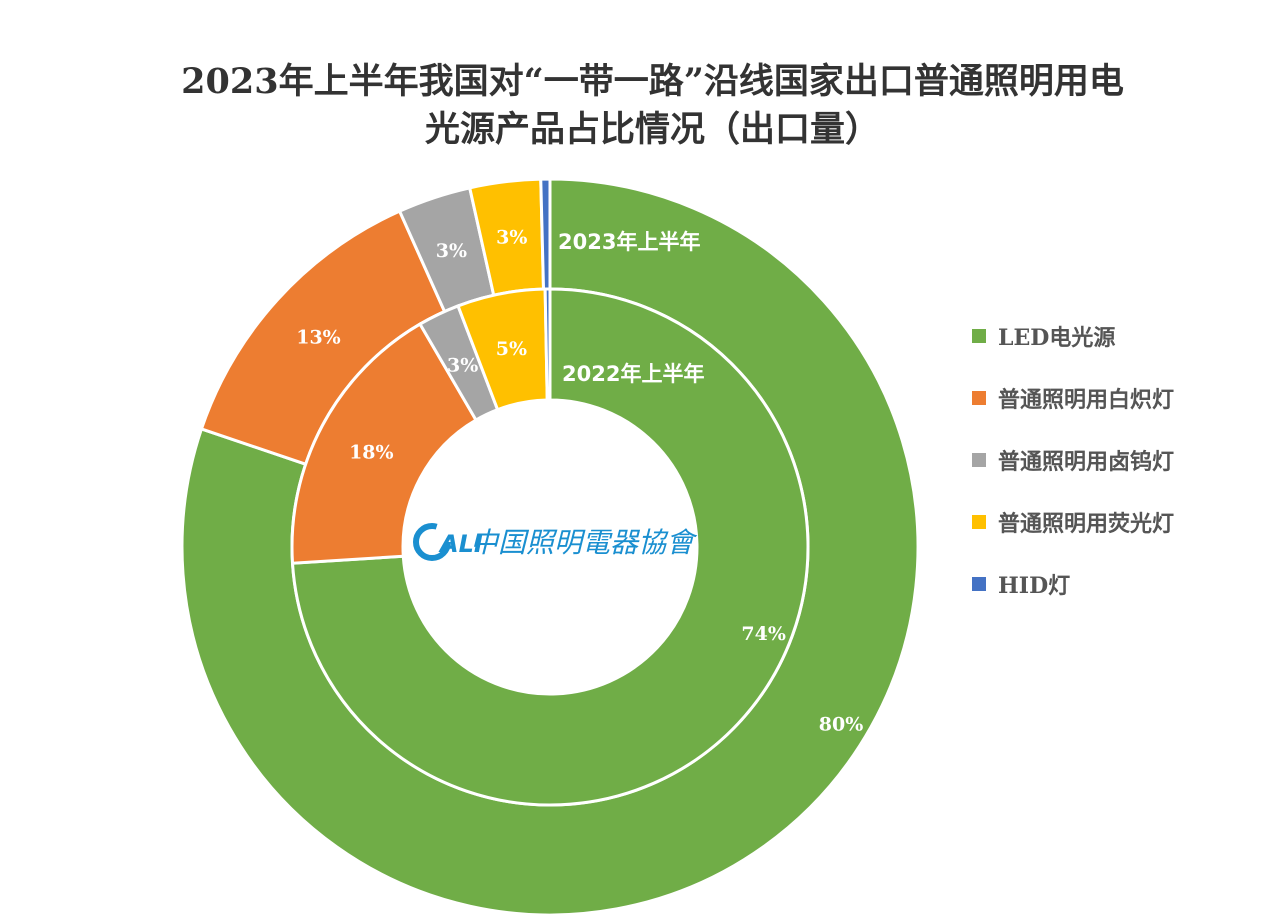  I want to click on legend-item: HID灯, so click(1073, 584).